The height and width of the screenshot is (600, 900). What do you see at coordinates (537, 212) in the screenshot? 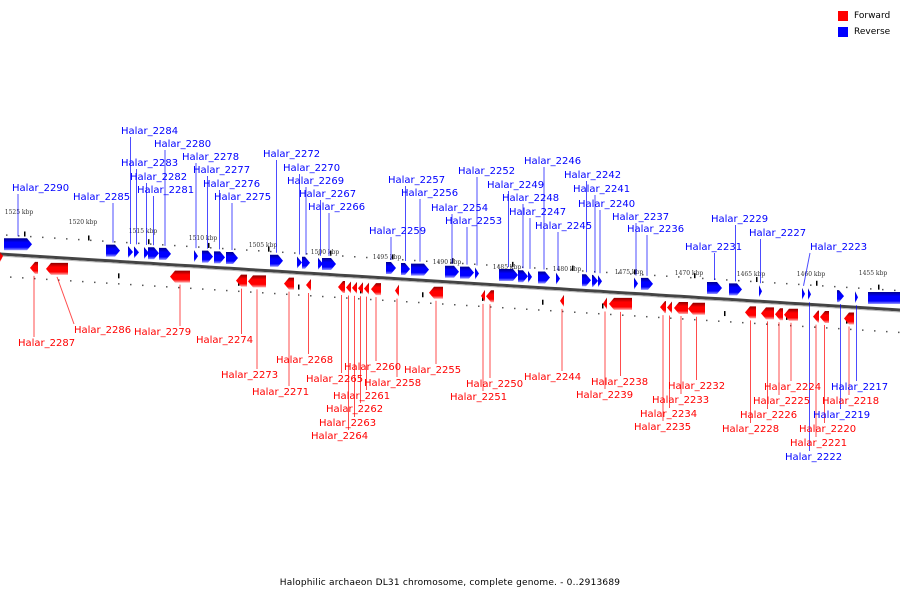
I see `gene-label: Halar_2247` at bounding box center [537, 212].